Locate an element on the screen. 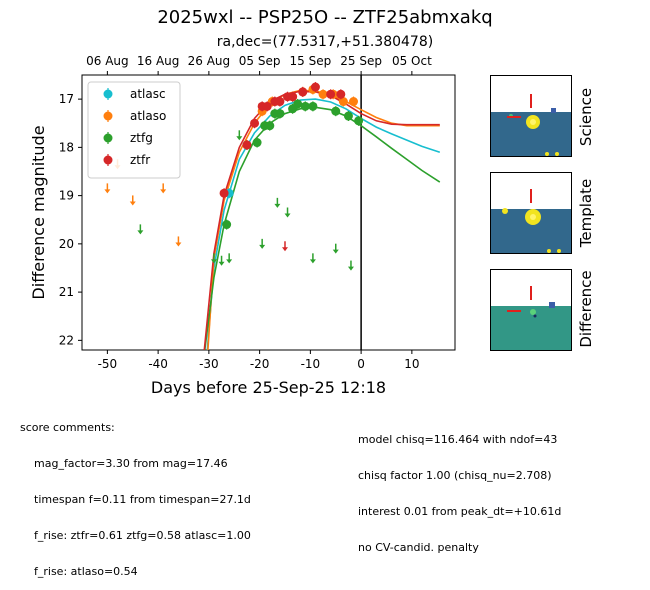  x-tick-label: -10 is located at coordinates (311, 364).